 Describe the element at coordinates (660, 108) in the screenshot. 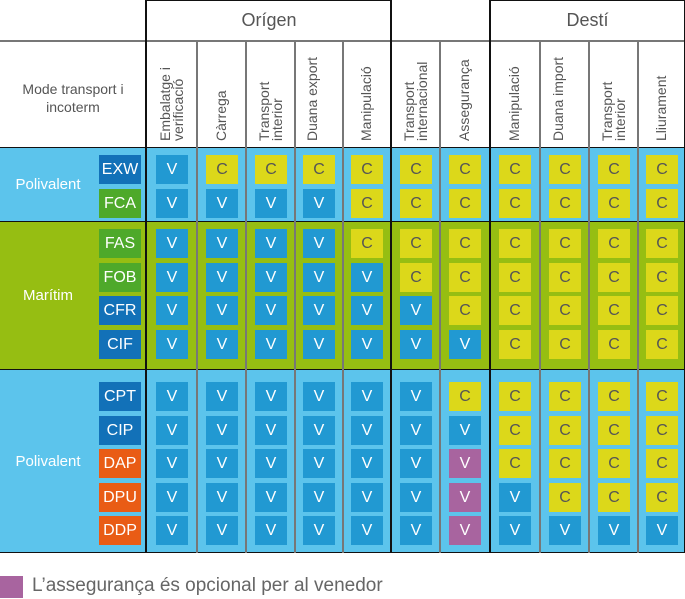

I see `column-header-label: Lliurament` at that location.